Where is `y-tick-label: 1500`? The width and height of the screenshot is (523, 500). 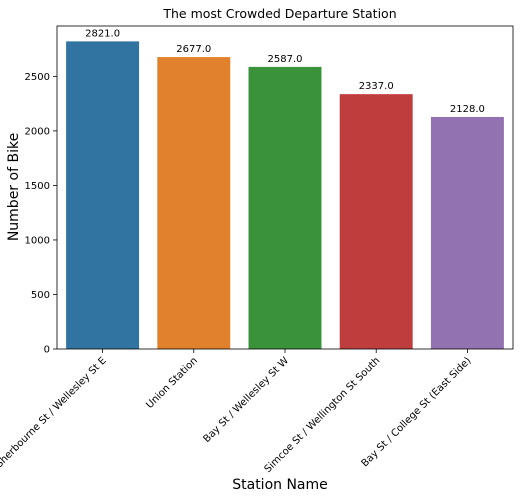
y-tick-label: 1500 is located at coordinates (37, 186).